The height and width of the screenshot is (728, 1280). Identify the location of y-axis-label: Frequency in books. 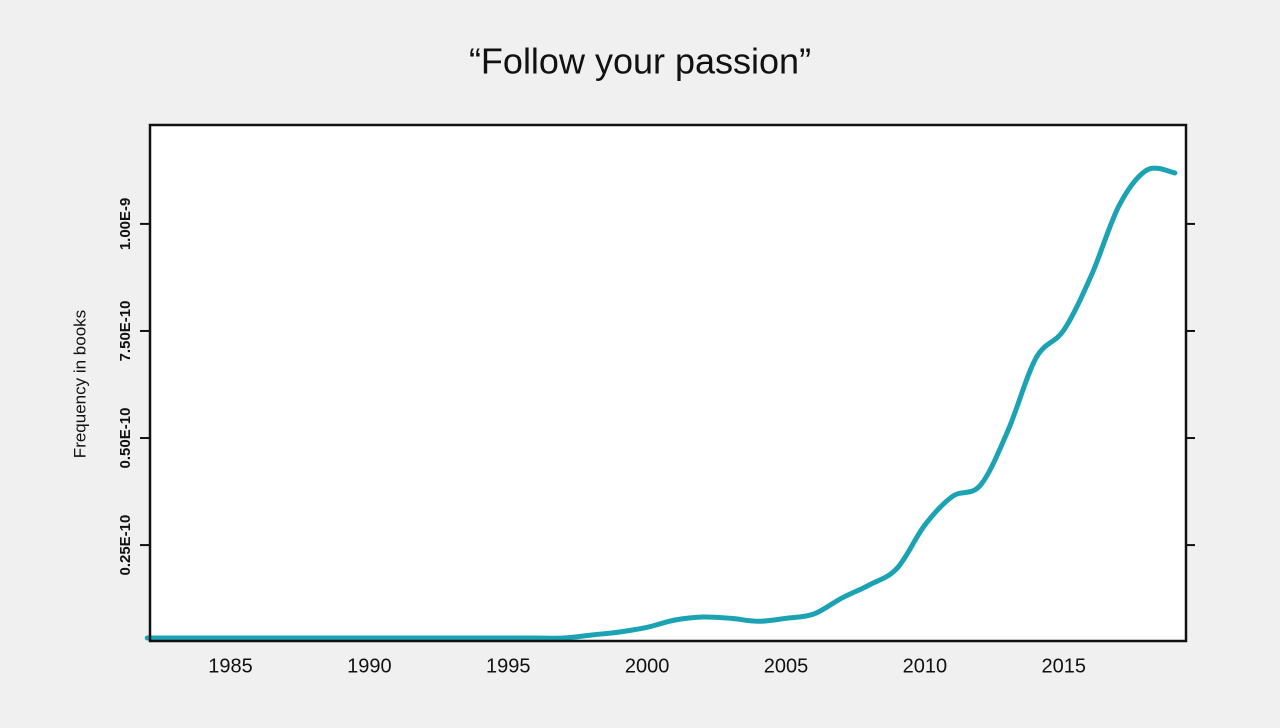
(79, 384).